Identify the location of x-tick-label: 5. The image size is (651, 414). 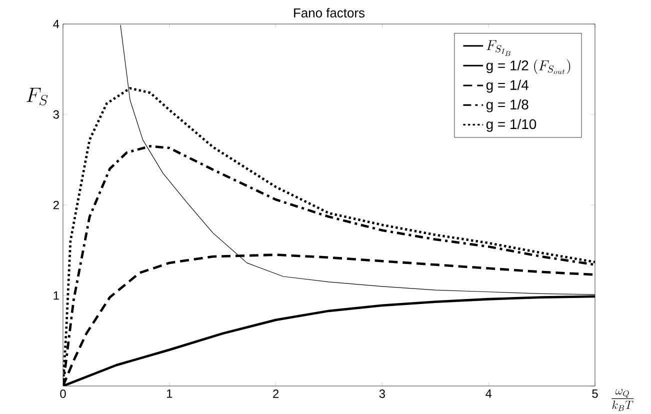
(595, 394).